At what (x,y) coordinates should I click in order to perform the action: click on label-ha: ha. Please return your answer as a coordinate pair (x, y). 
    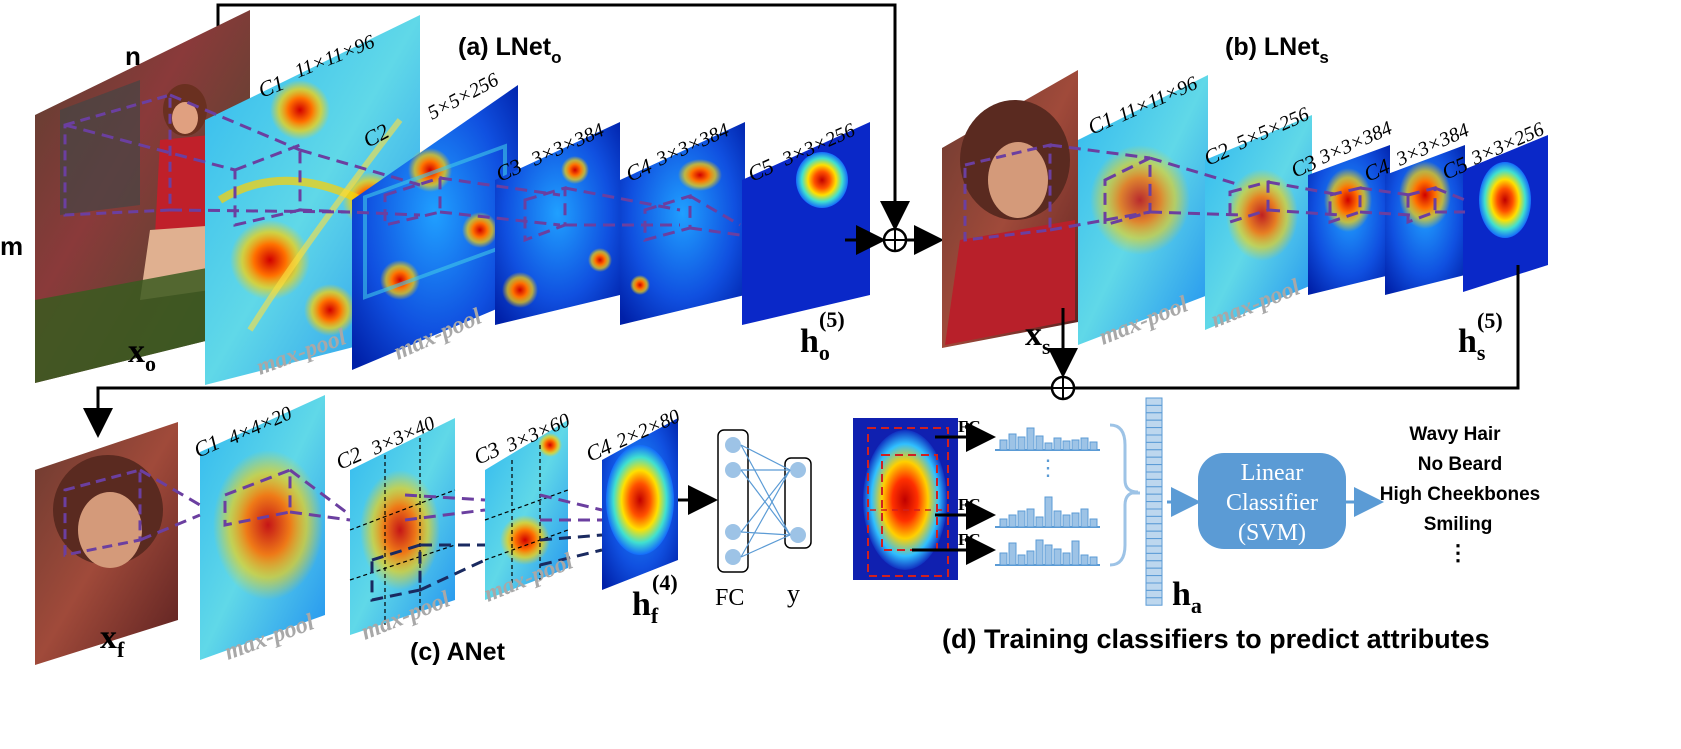
    Looking at the image, I should click on (1187, 597).